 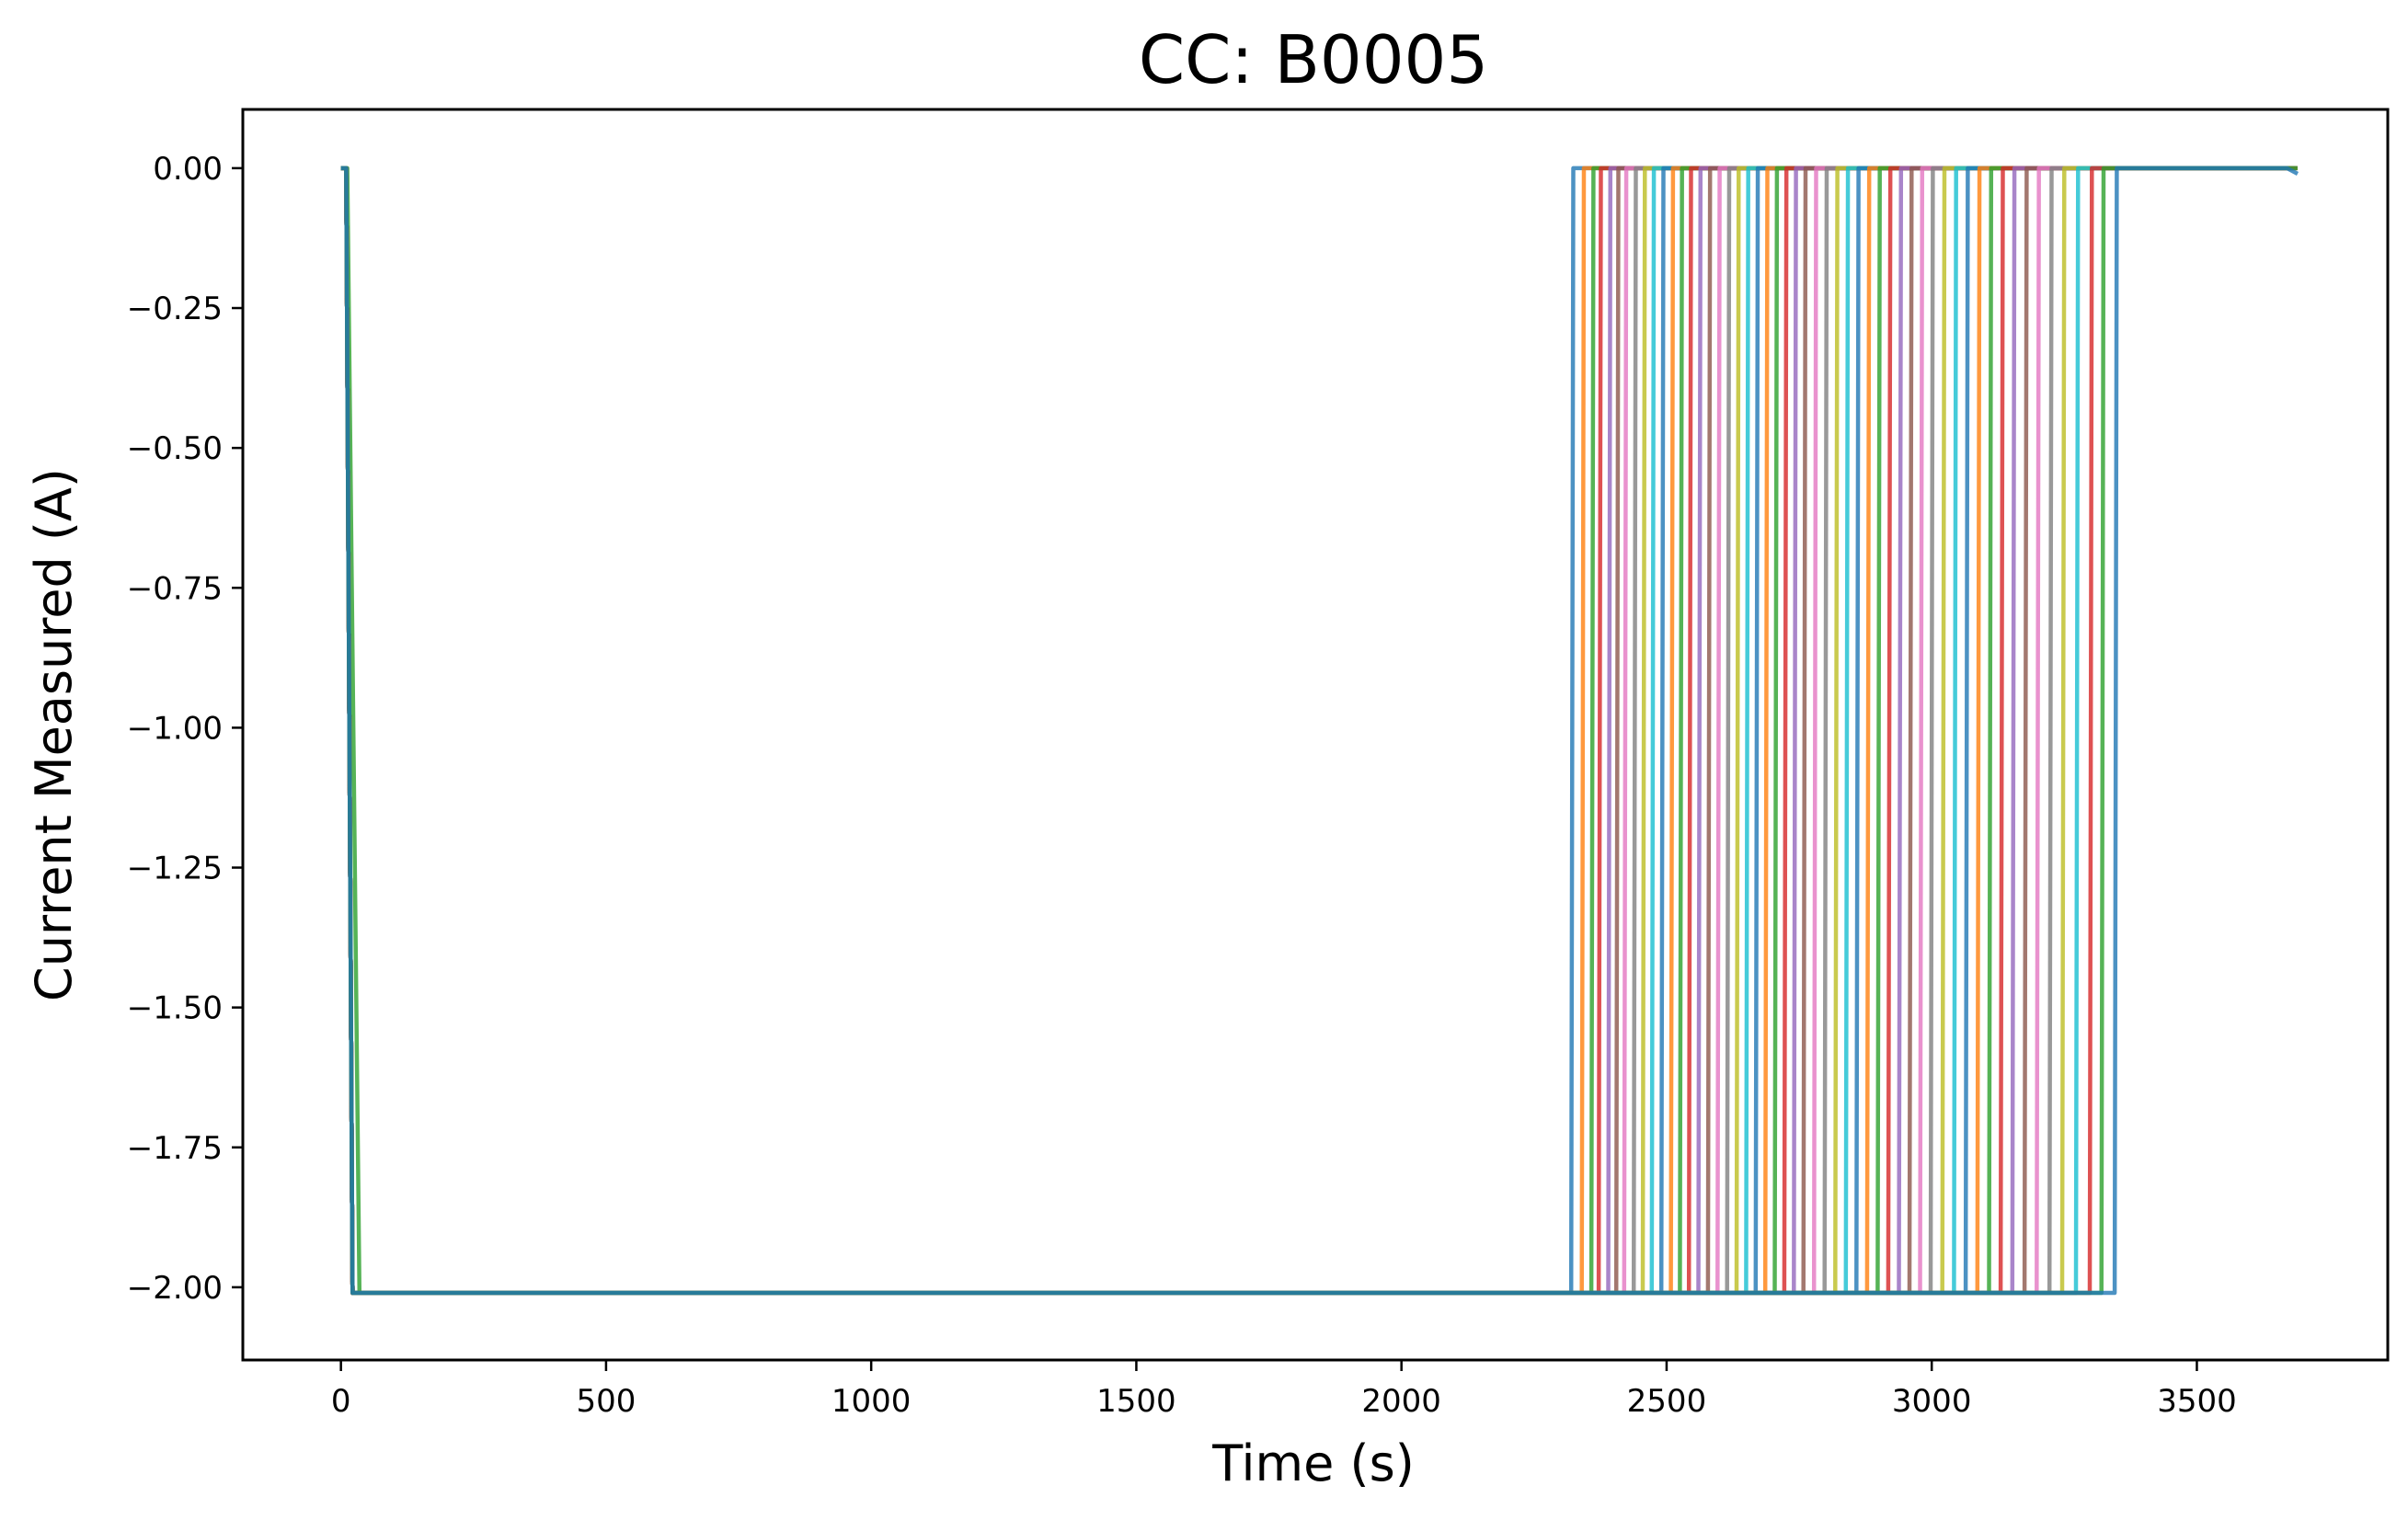 I want to click on x-tick-label: 0, so click(x=341, y=1401).